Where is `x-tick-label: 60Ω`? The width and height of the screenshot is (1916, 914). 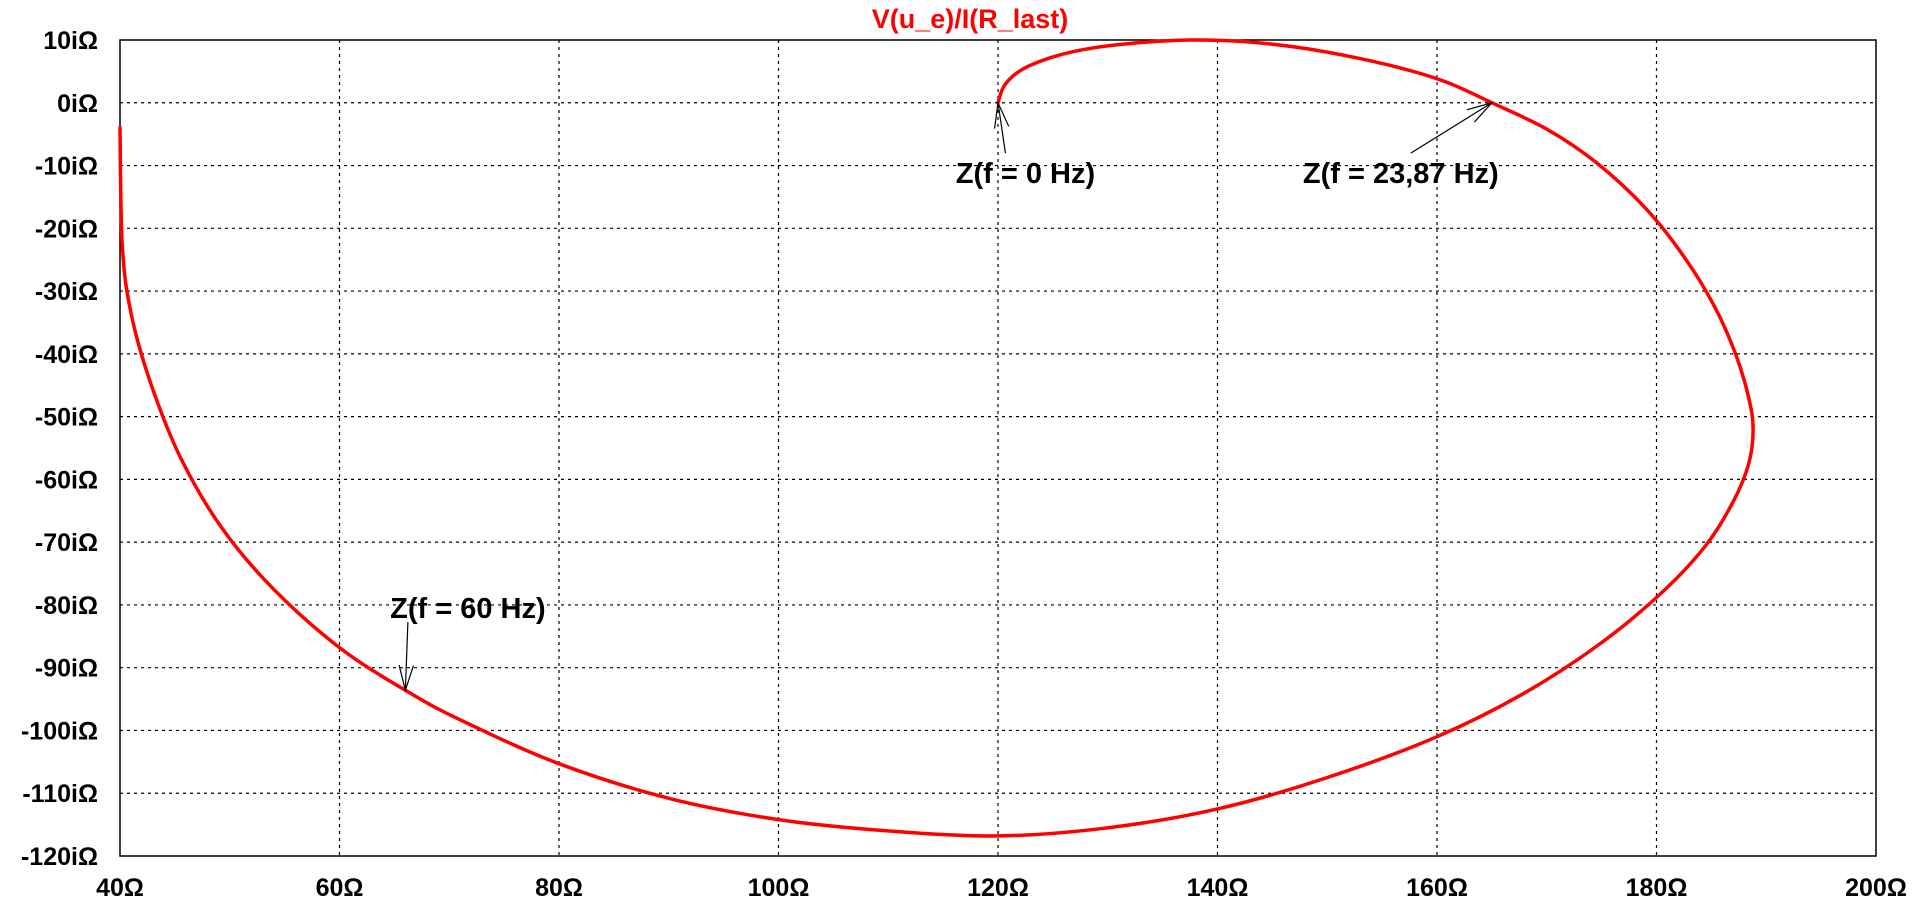
x-tick-label: 60Ω is located at coordinates (340, 888).